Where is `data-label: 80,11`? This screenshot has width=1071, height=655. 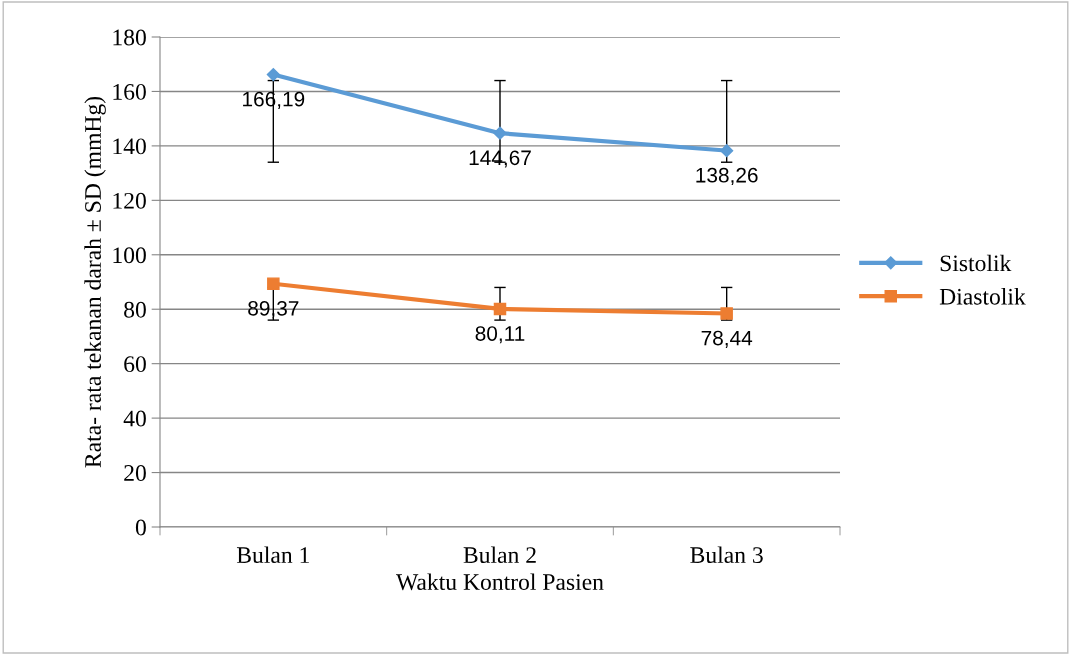 data-label: 80,11 is located at coordinates (500, 335).